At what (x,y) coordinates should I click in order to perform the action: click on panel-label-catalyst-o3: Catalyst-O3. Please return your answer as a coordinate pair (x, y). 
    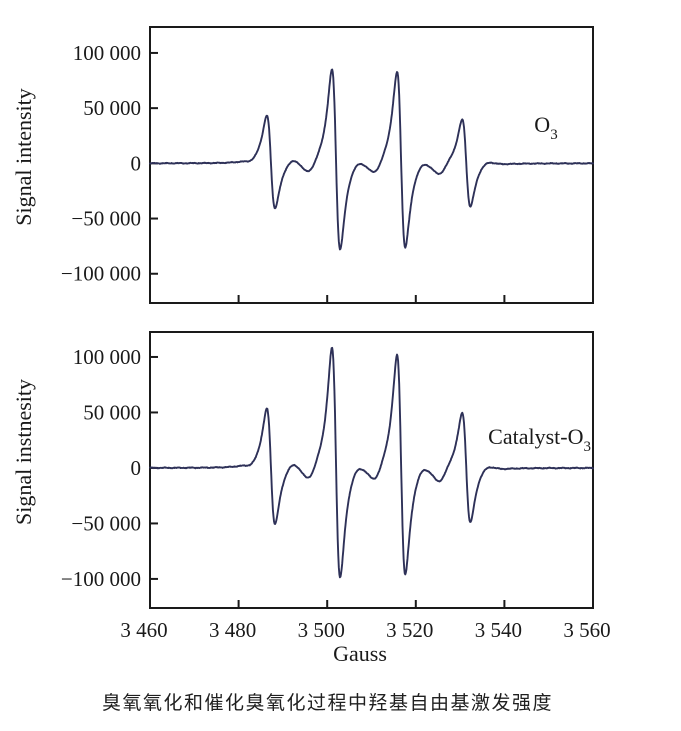
    Looking at the image, I should click on (539, 439).